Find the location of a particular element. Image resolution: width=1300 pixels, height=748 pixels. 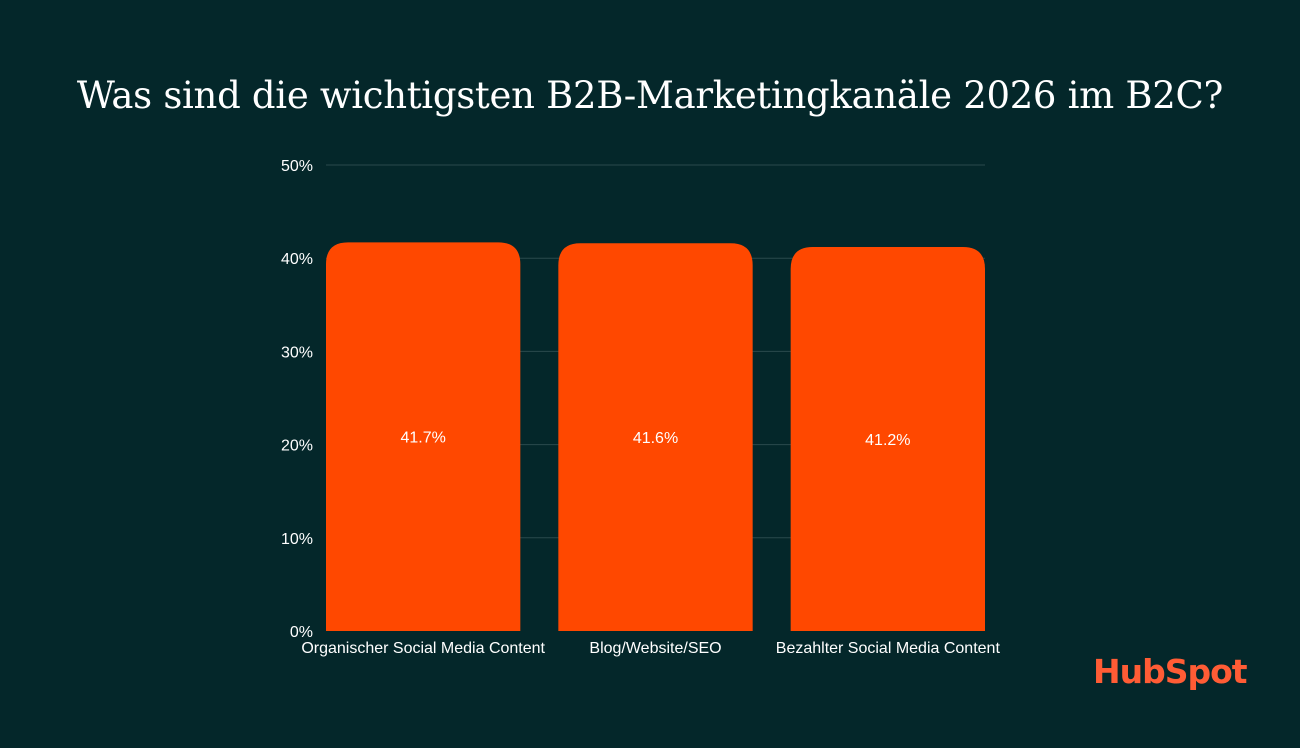

y-tick-label: 30% is located at coordinates (297, 352).